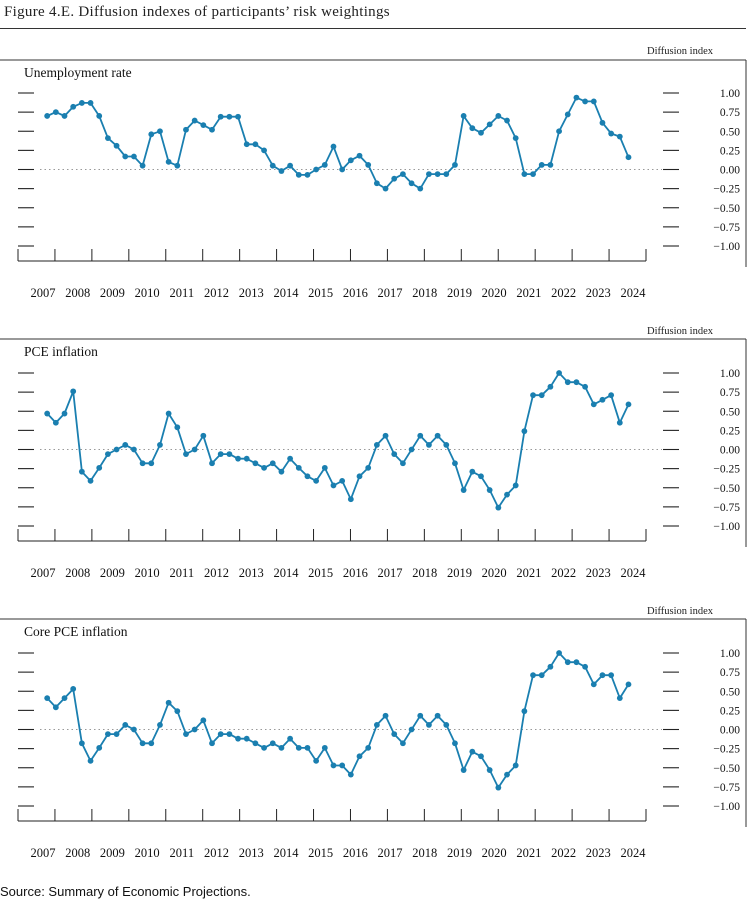  I want to click on x-tick-label: 2019, so click(459, 853).